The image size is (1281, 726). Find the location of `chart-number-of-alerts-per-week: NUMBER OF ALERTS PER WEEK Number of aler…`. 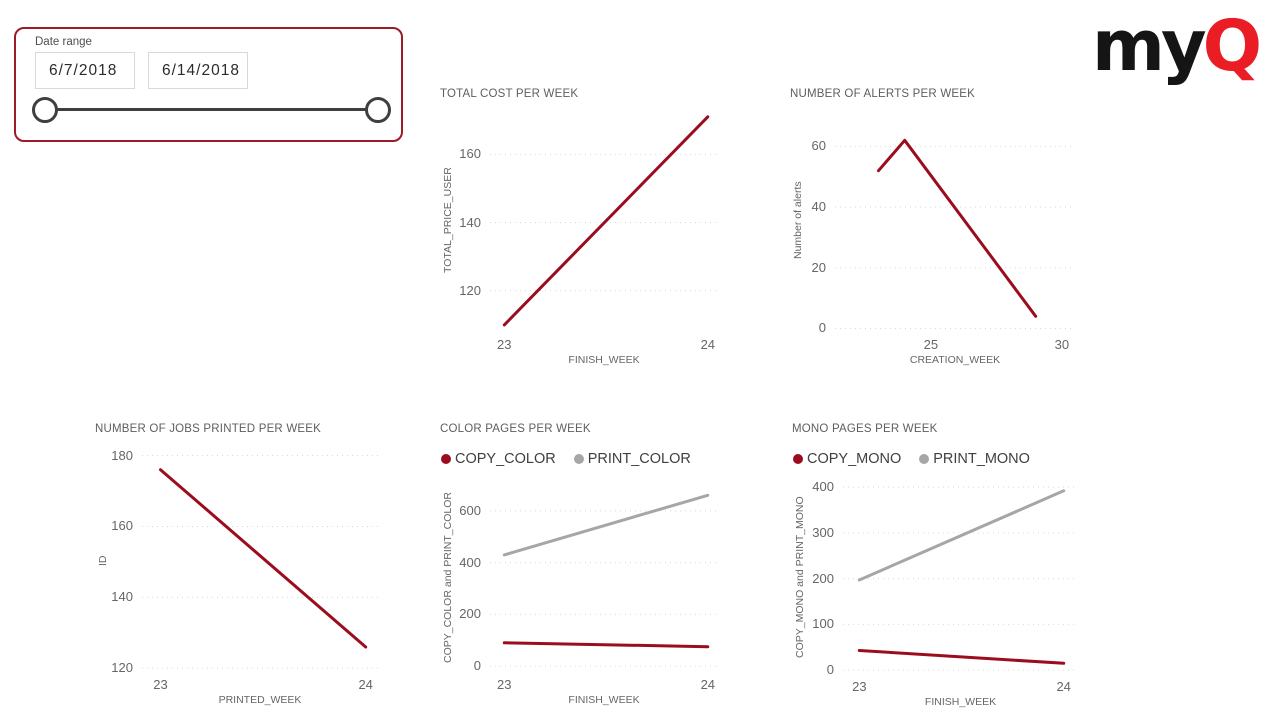

chart-number-of-alerts-per-week: NUMBER OF ALERTS PER WEEK Number of aler… is located at coordinates (938, 236).